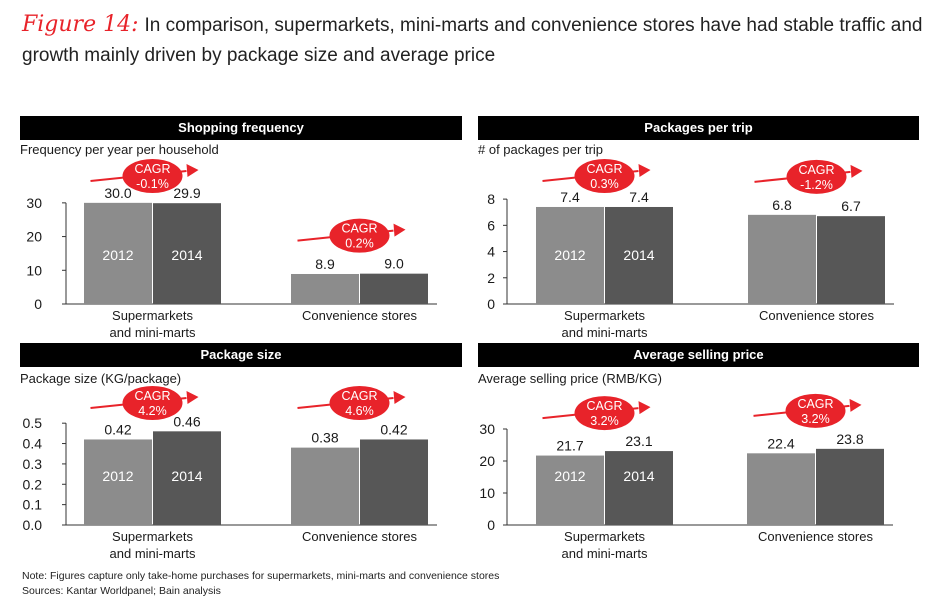 This screenshot has width=950, height=612. Describe the element at coordinates (491, 225) in the screenshot. I see `y-tick-label: 6` at that location.